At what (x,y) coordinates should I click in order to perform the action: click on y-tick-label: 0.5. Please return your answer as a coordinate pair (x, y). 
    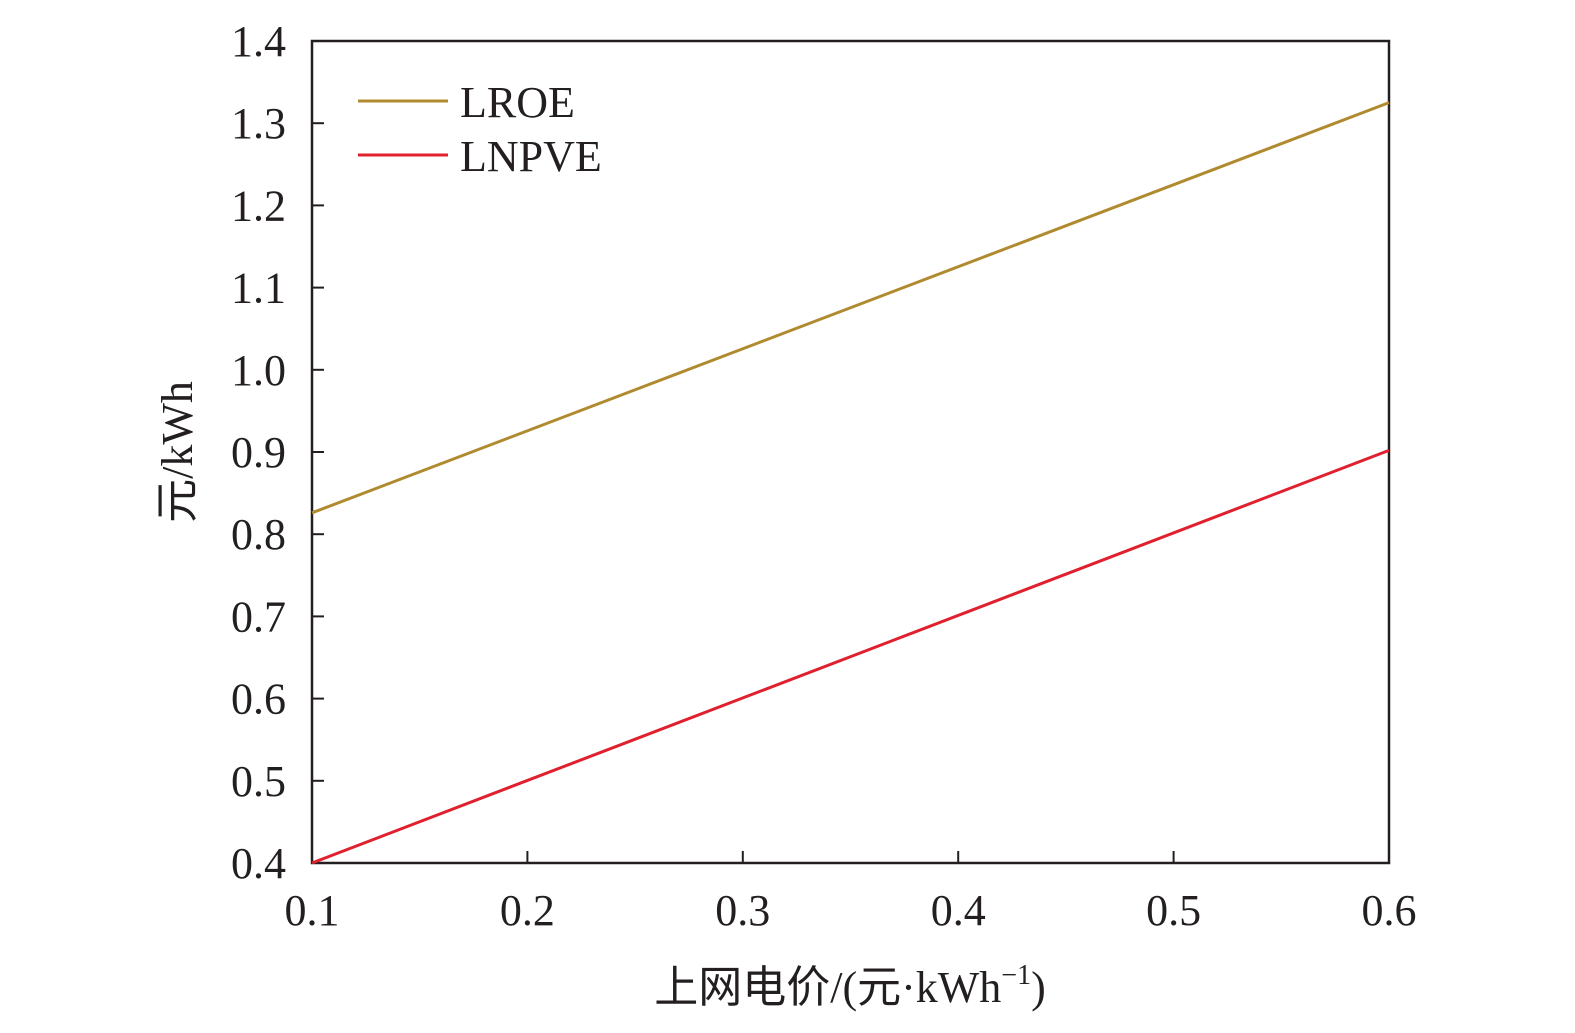
    Looking at the image, I should click on (258, 781).